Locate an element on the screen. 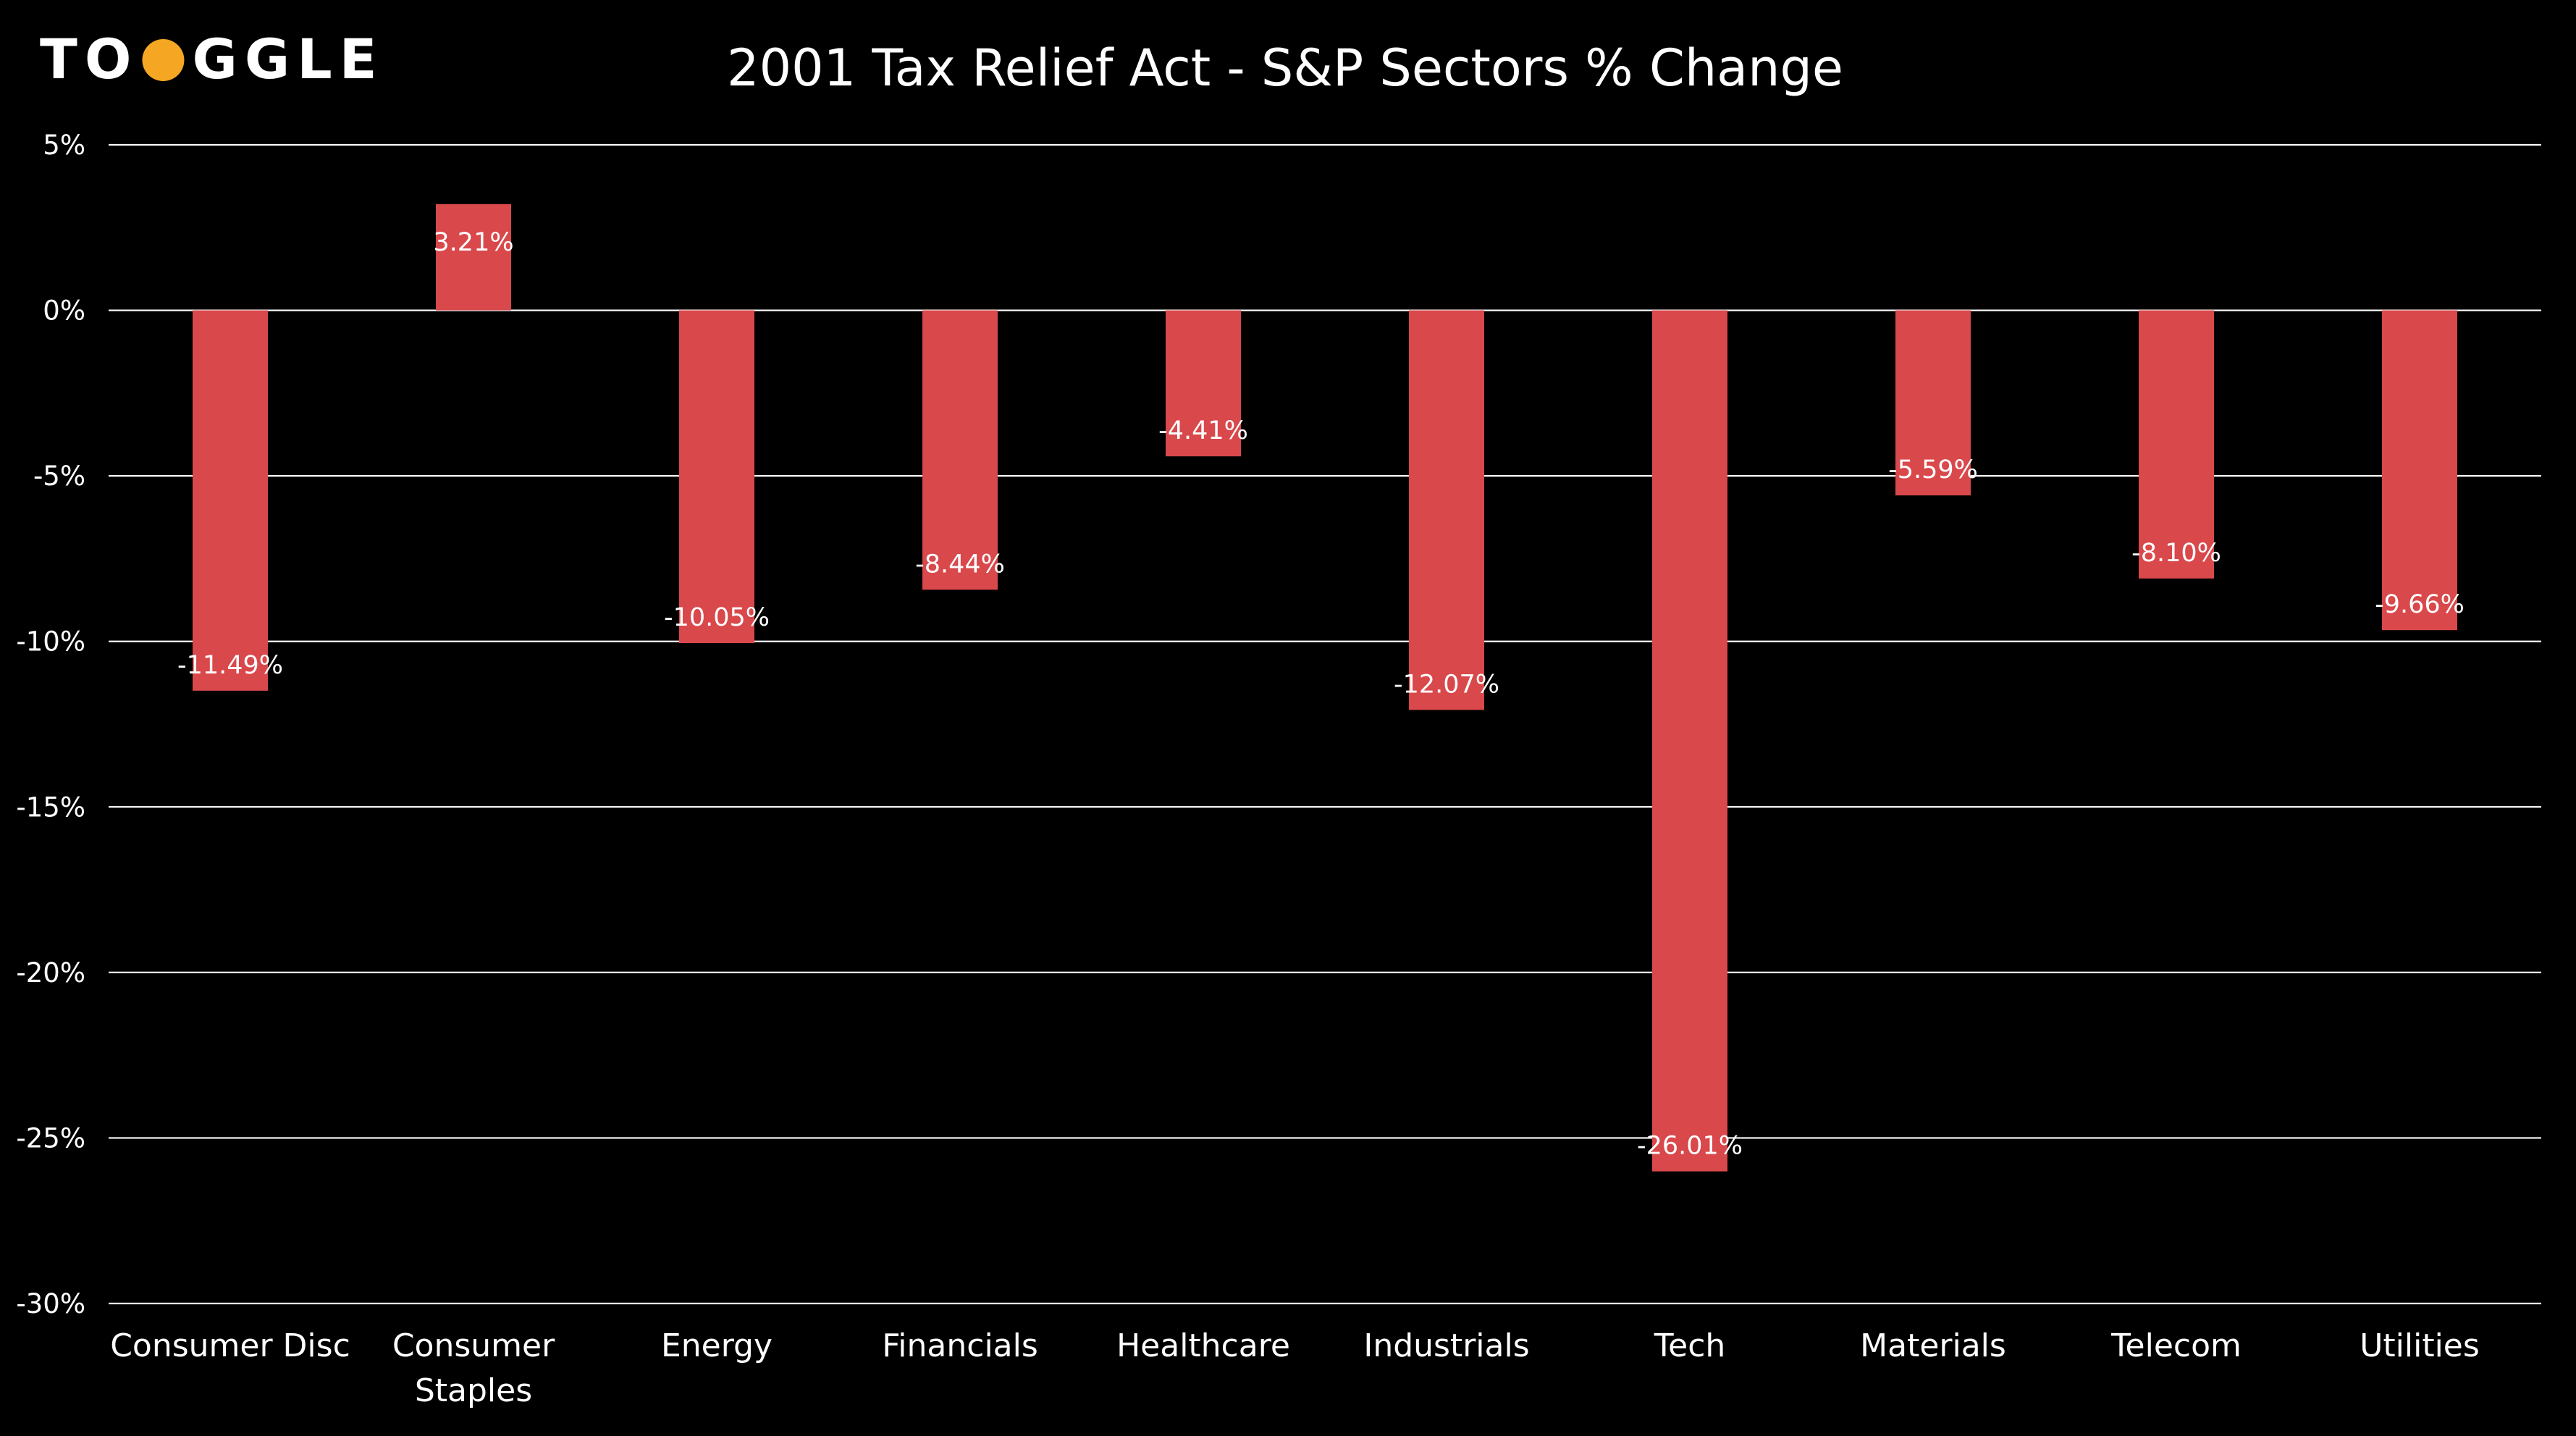  x-tick-label: Materials is located at coordinates (1933, 1345).